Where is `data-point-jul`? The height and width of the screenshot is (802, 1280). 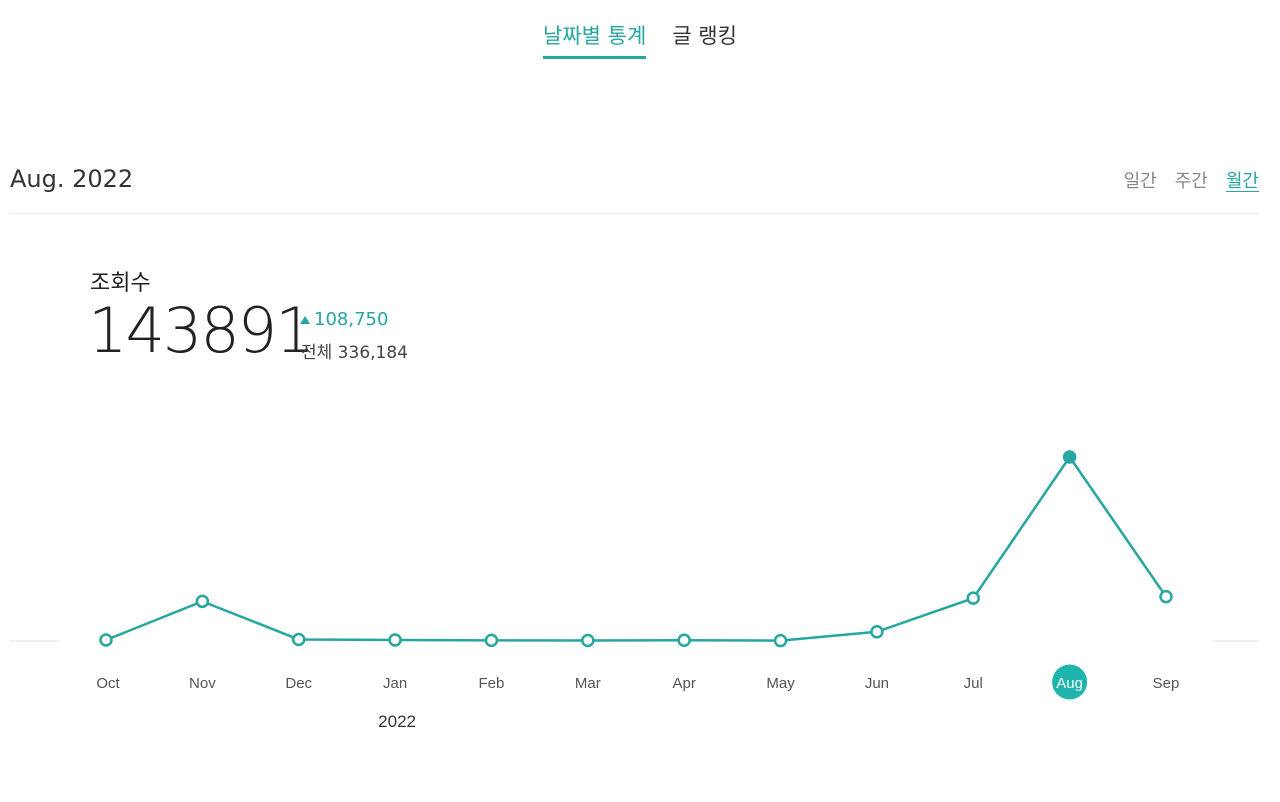 data-point-jul is located at coordinates (973, 598).